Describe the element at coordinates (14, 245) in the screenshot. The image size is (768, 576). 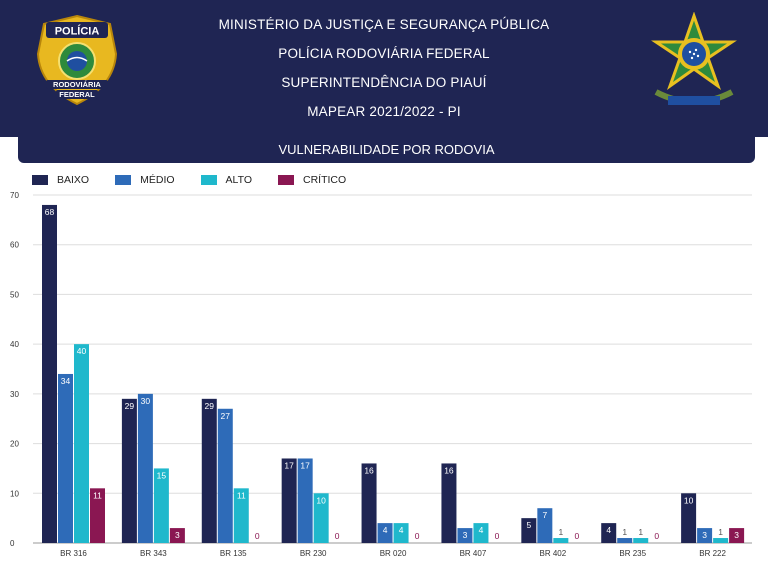
I see `y-tick-label: 60` at that location.